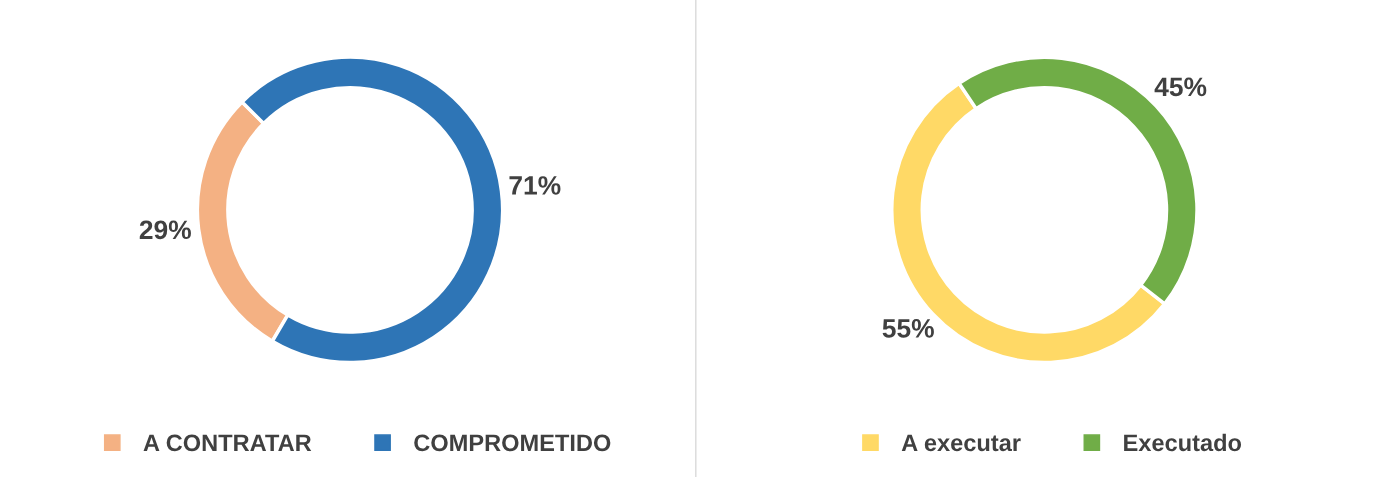 This screenshot has height=477, width=1400. What do you see at coordinates (908, 328) in the screenshot?
I see `data-label: 55%` at bounding box center [908, 328].